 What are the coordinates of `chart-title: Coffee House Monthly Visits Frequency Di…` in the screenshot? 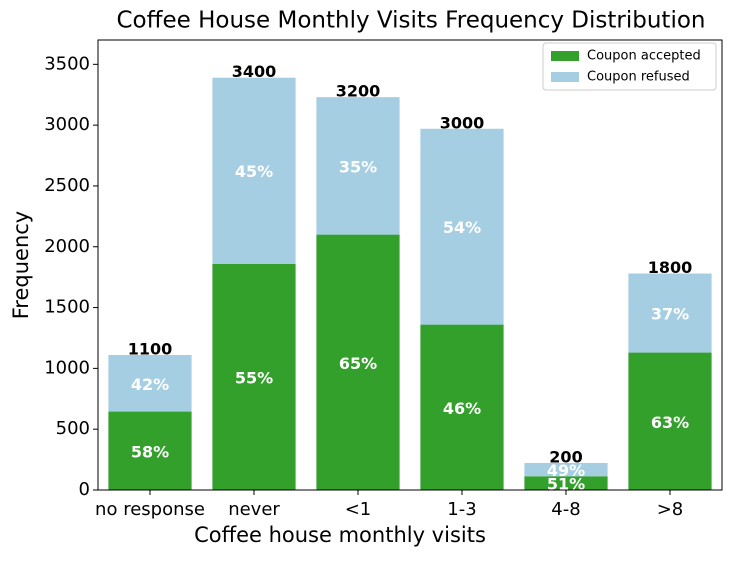 It's located at (411, 21).